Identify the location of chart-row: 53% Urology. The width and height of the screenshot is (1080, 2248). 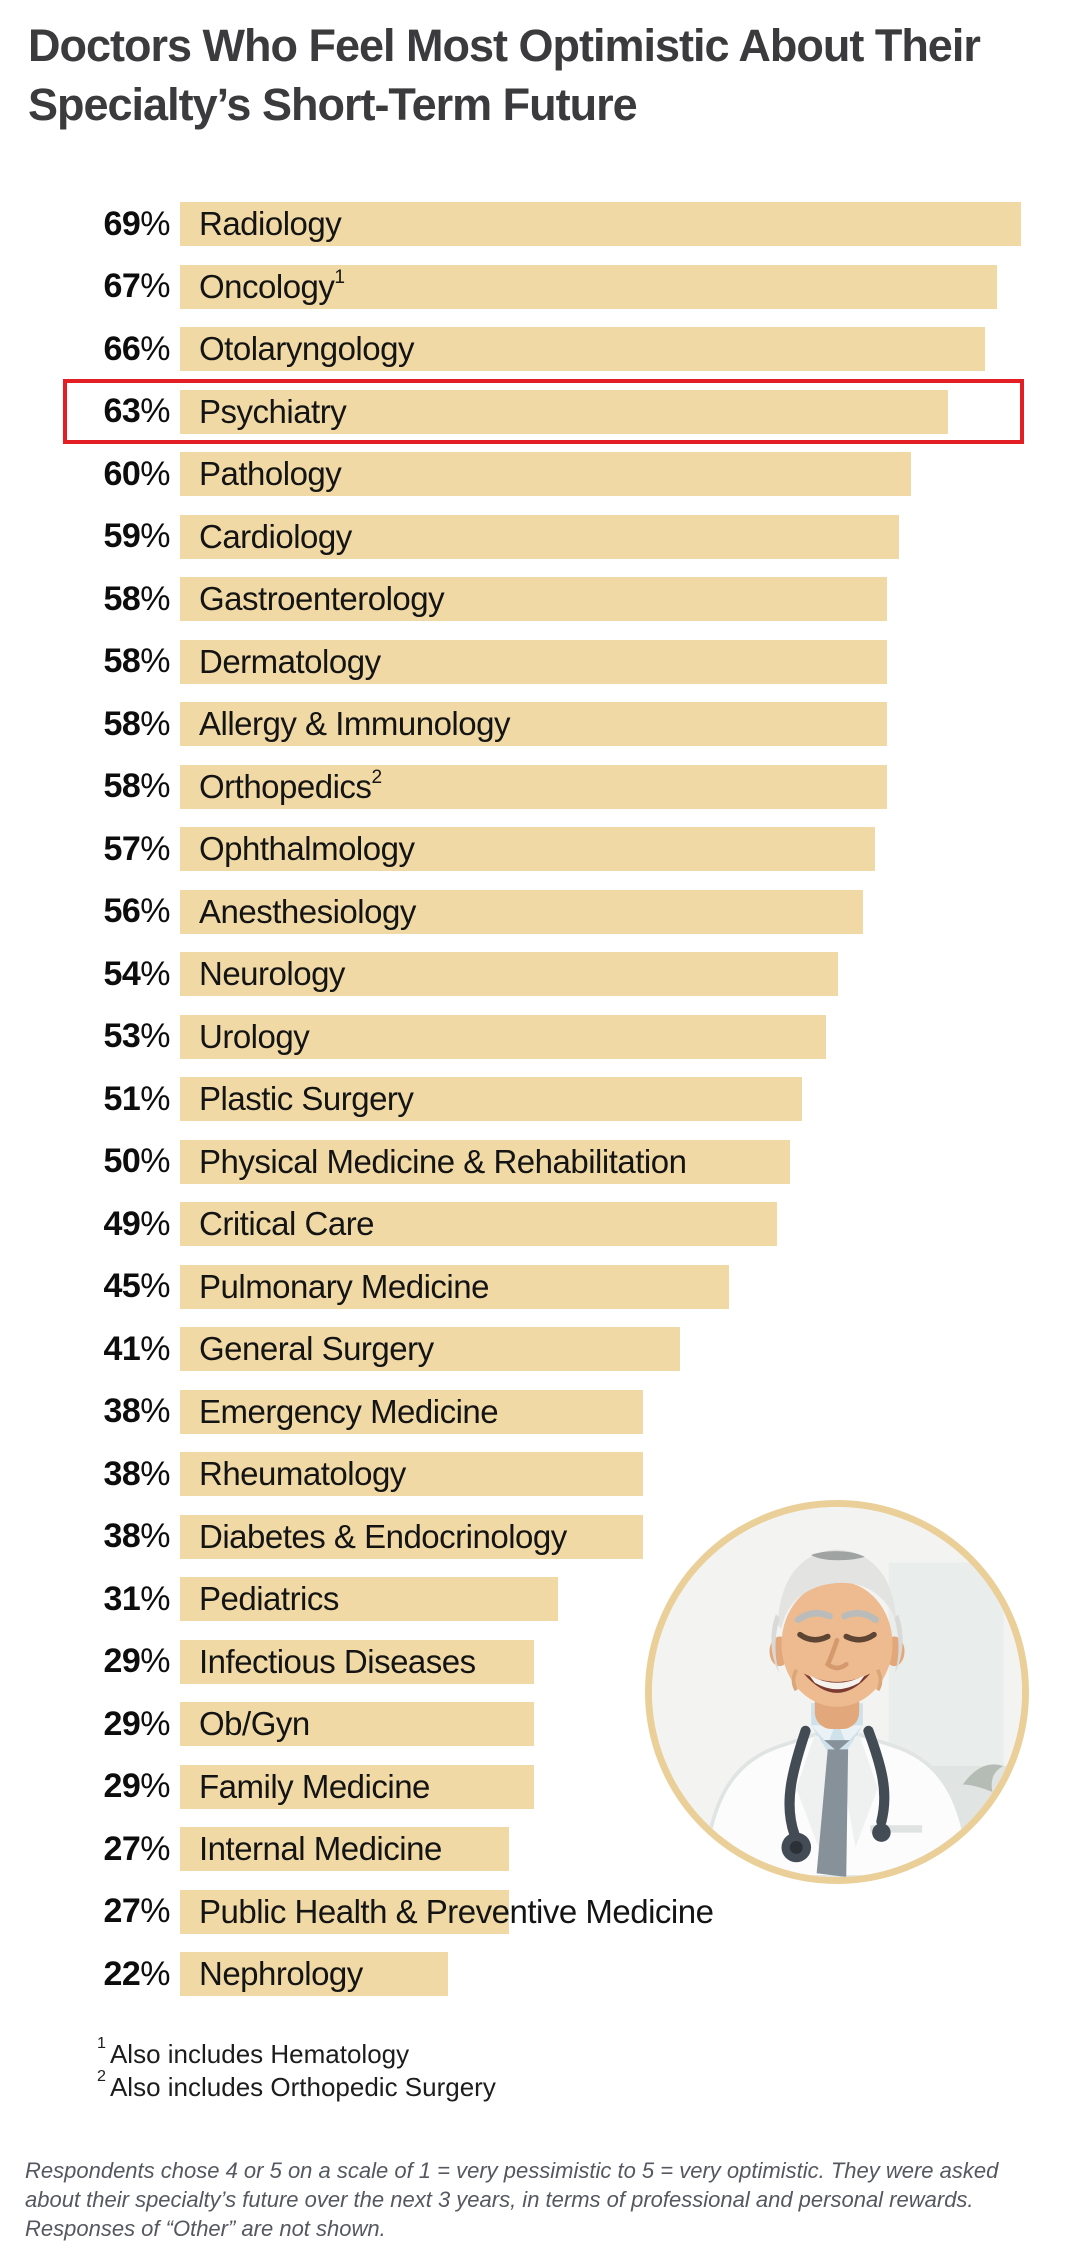
(571, 1036).